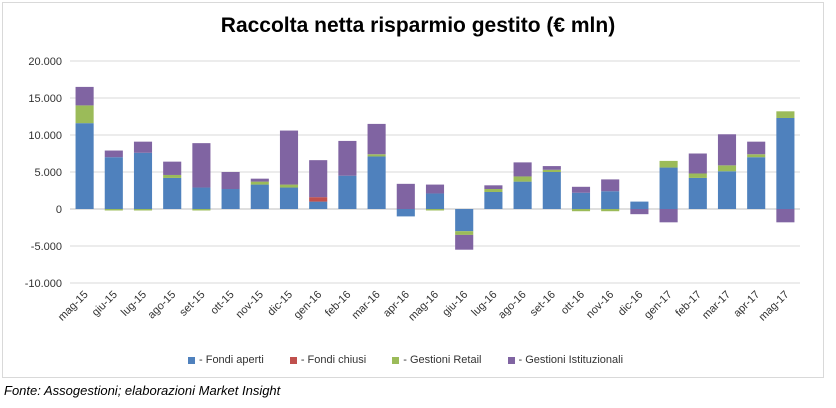  I want to click on x-tick-label: giu-15, so click(105, 304).